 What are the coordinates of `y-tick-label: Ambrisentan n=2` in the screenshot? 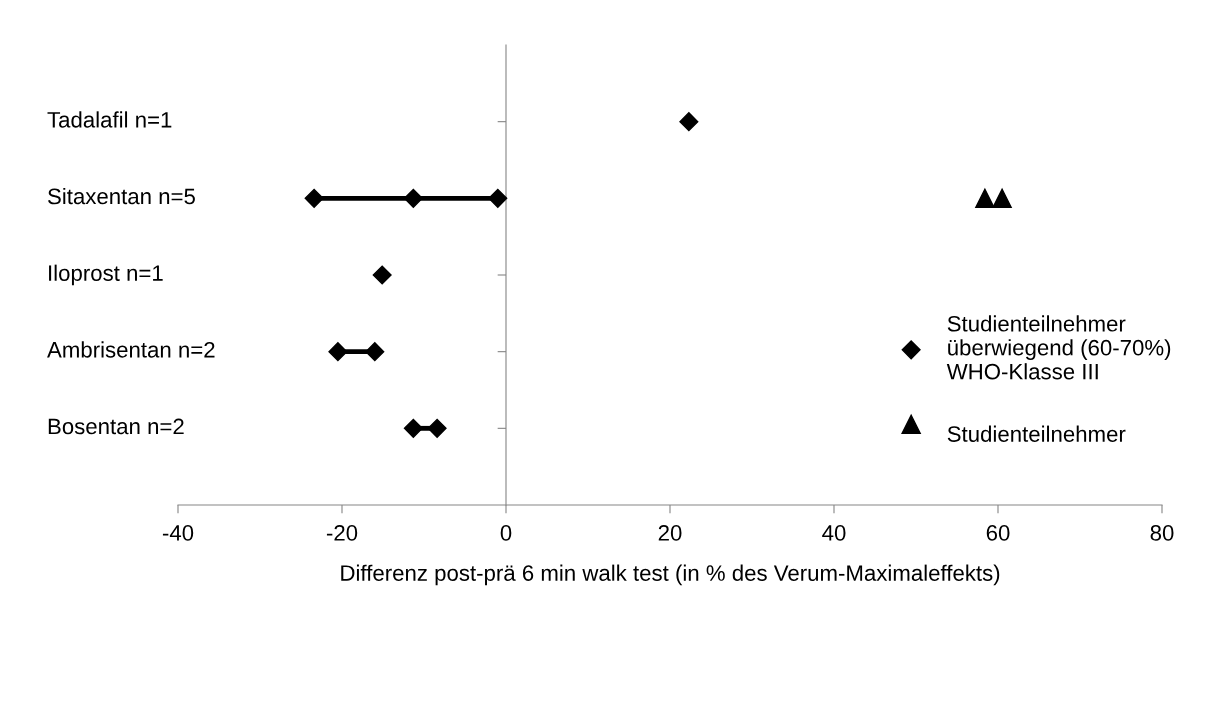 It's located at (131, 349).